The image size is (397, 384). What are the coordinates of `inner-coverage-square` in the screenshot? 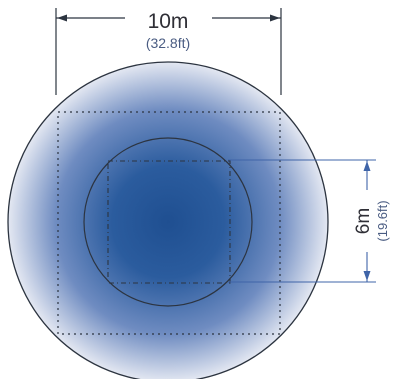 It's located at (169, 222).